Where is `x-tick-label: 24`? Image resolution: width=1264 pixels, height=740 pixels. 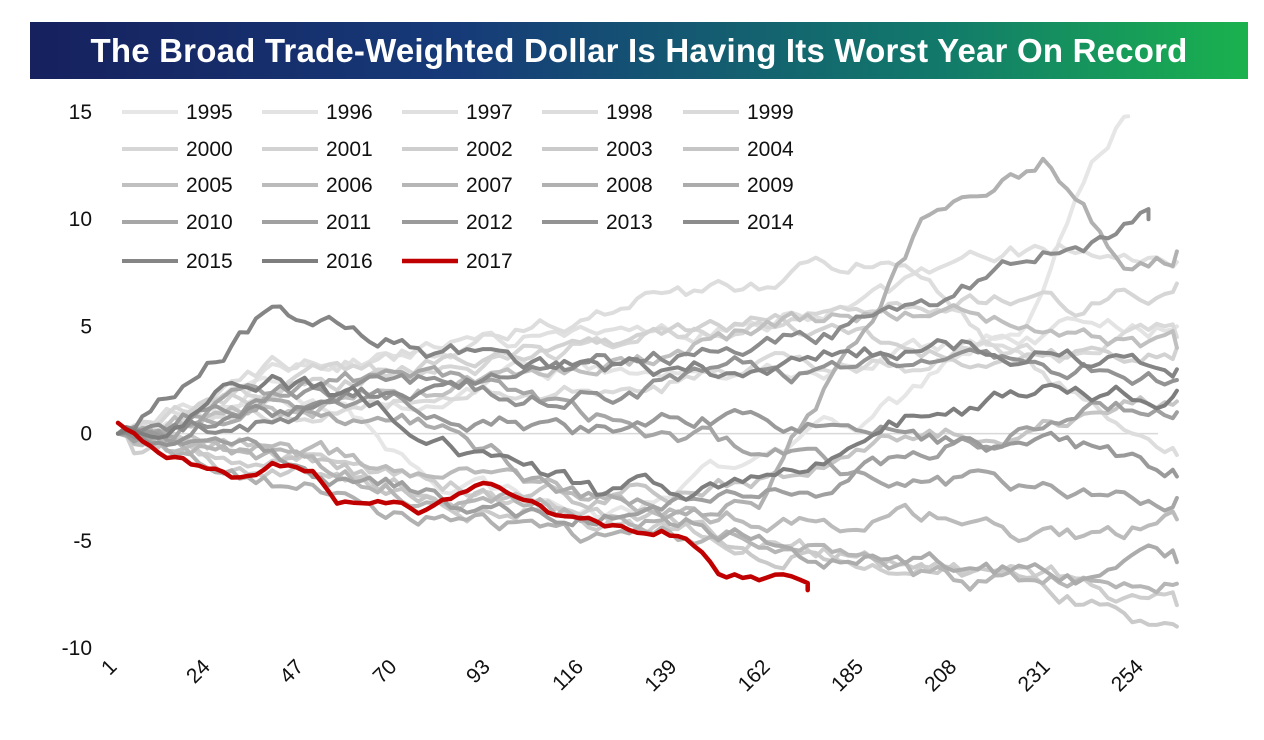 x-tick-label: 24 is located at coordinates (198, 671).